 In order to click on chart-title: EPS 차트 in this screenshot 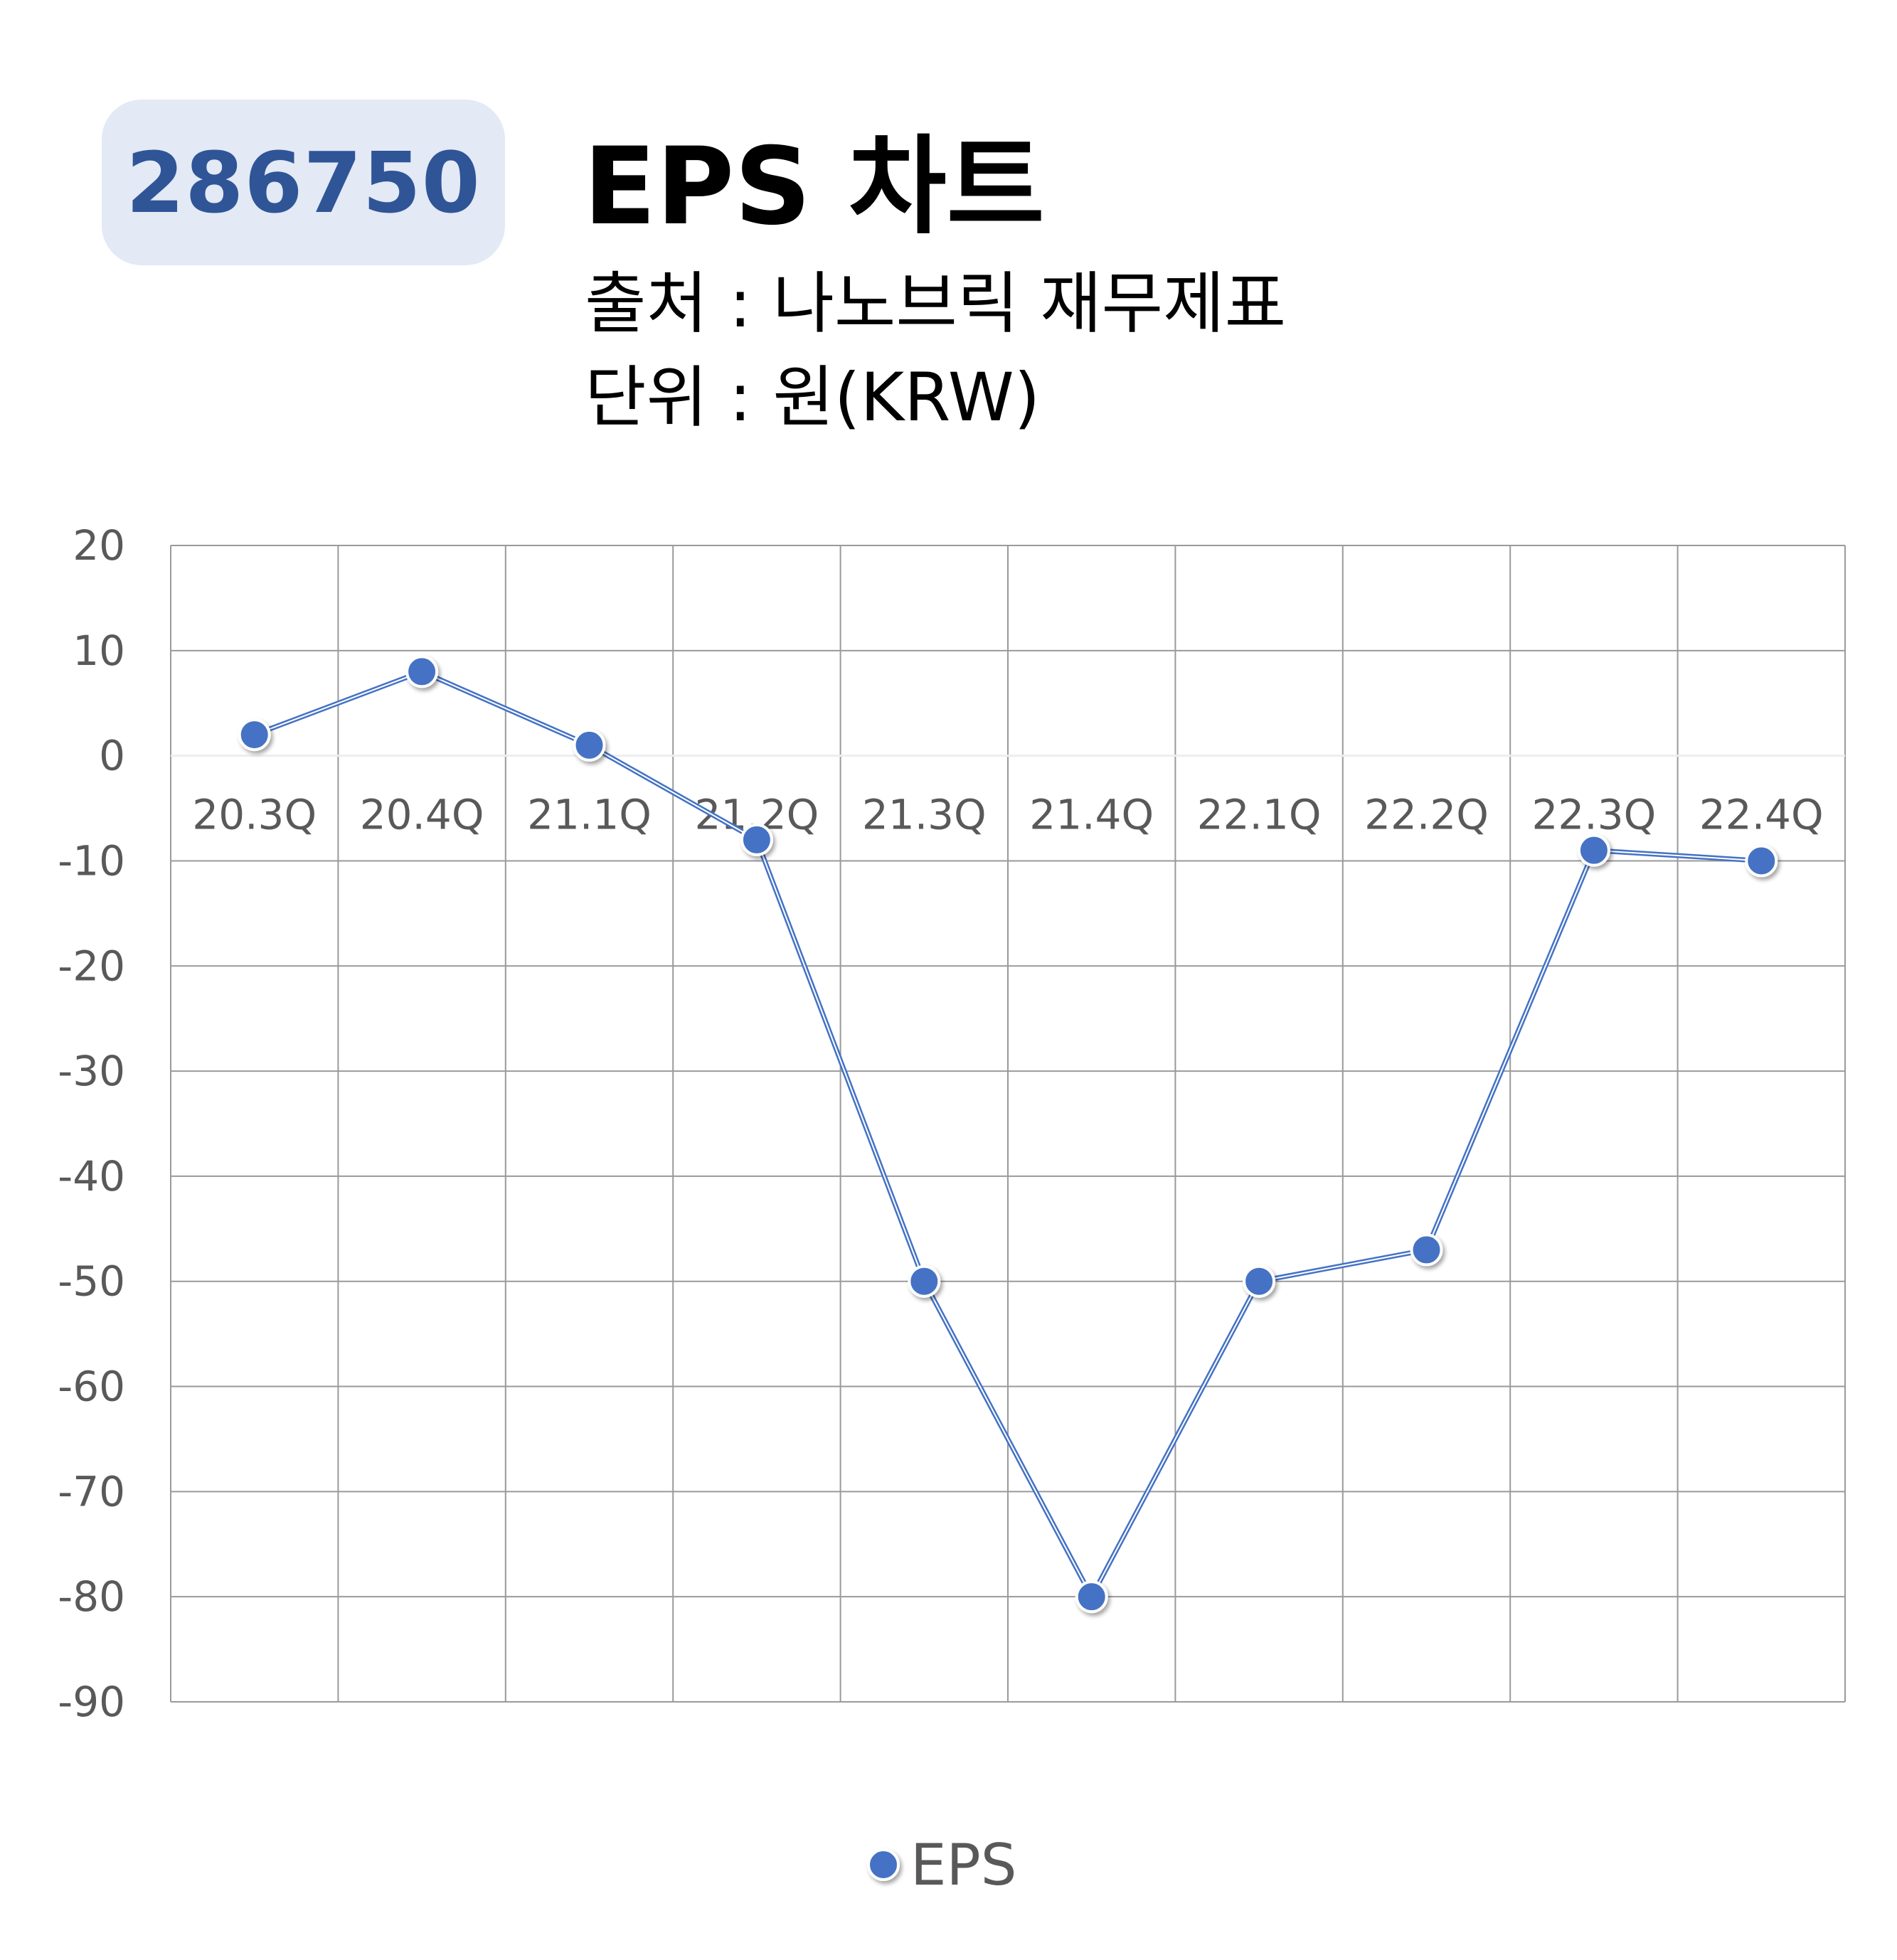, I will do `click(814, 187)`.